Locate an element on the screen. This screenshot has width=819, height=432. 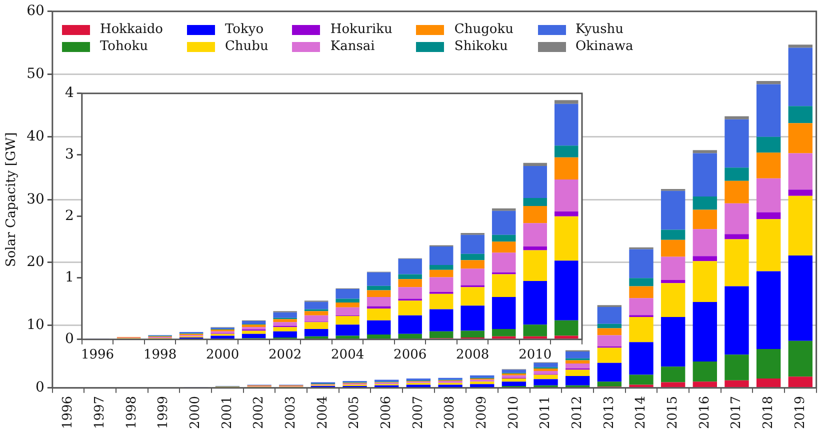
y-tick-label: 4 is located at coordinates (69, 93).